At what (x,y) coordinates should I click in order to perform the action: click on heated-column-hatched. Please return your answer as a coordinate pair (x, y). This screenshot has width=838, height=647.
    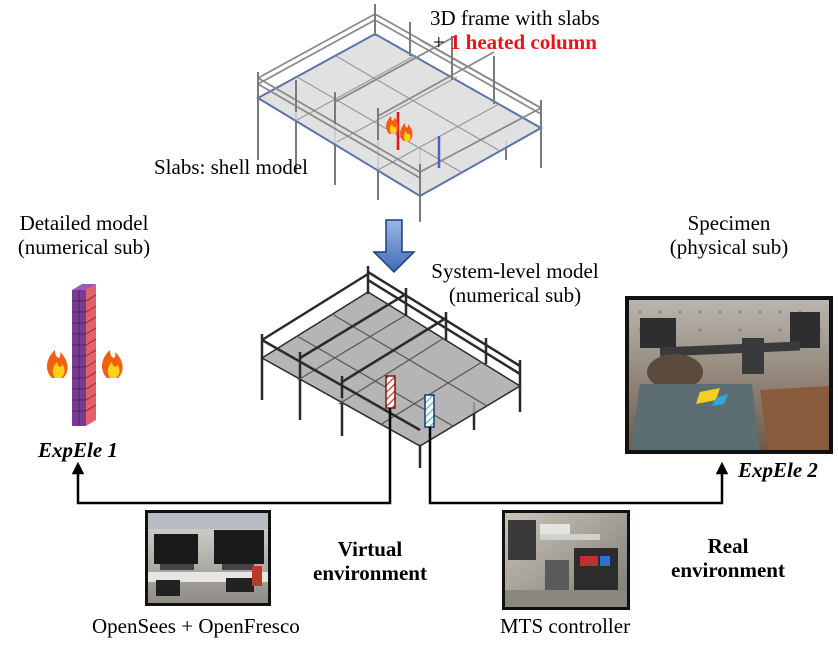
    Looking at the image, I should click on (390, 392).